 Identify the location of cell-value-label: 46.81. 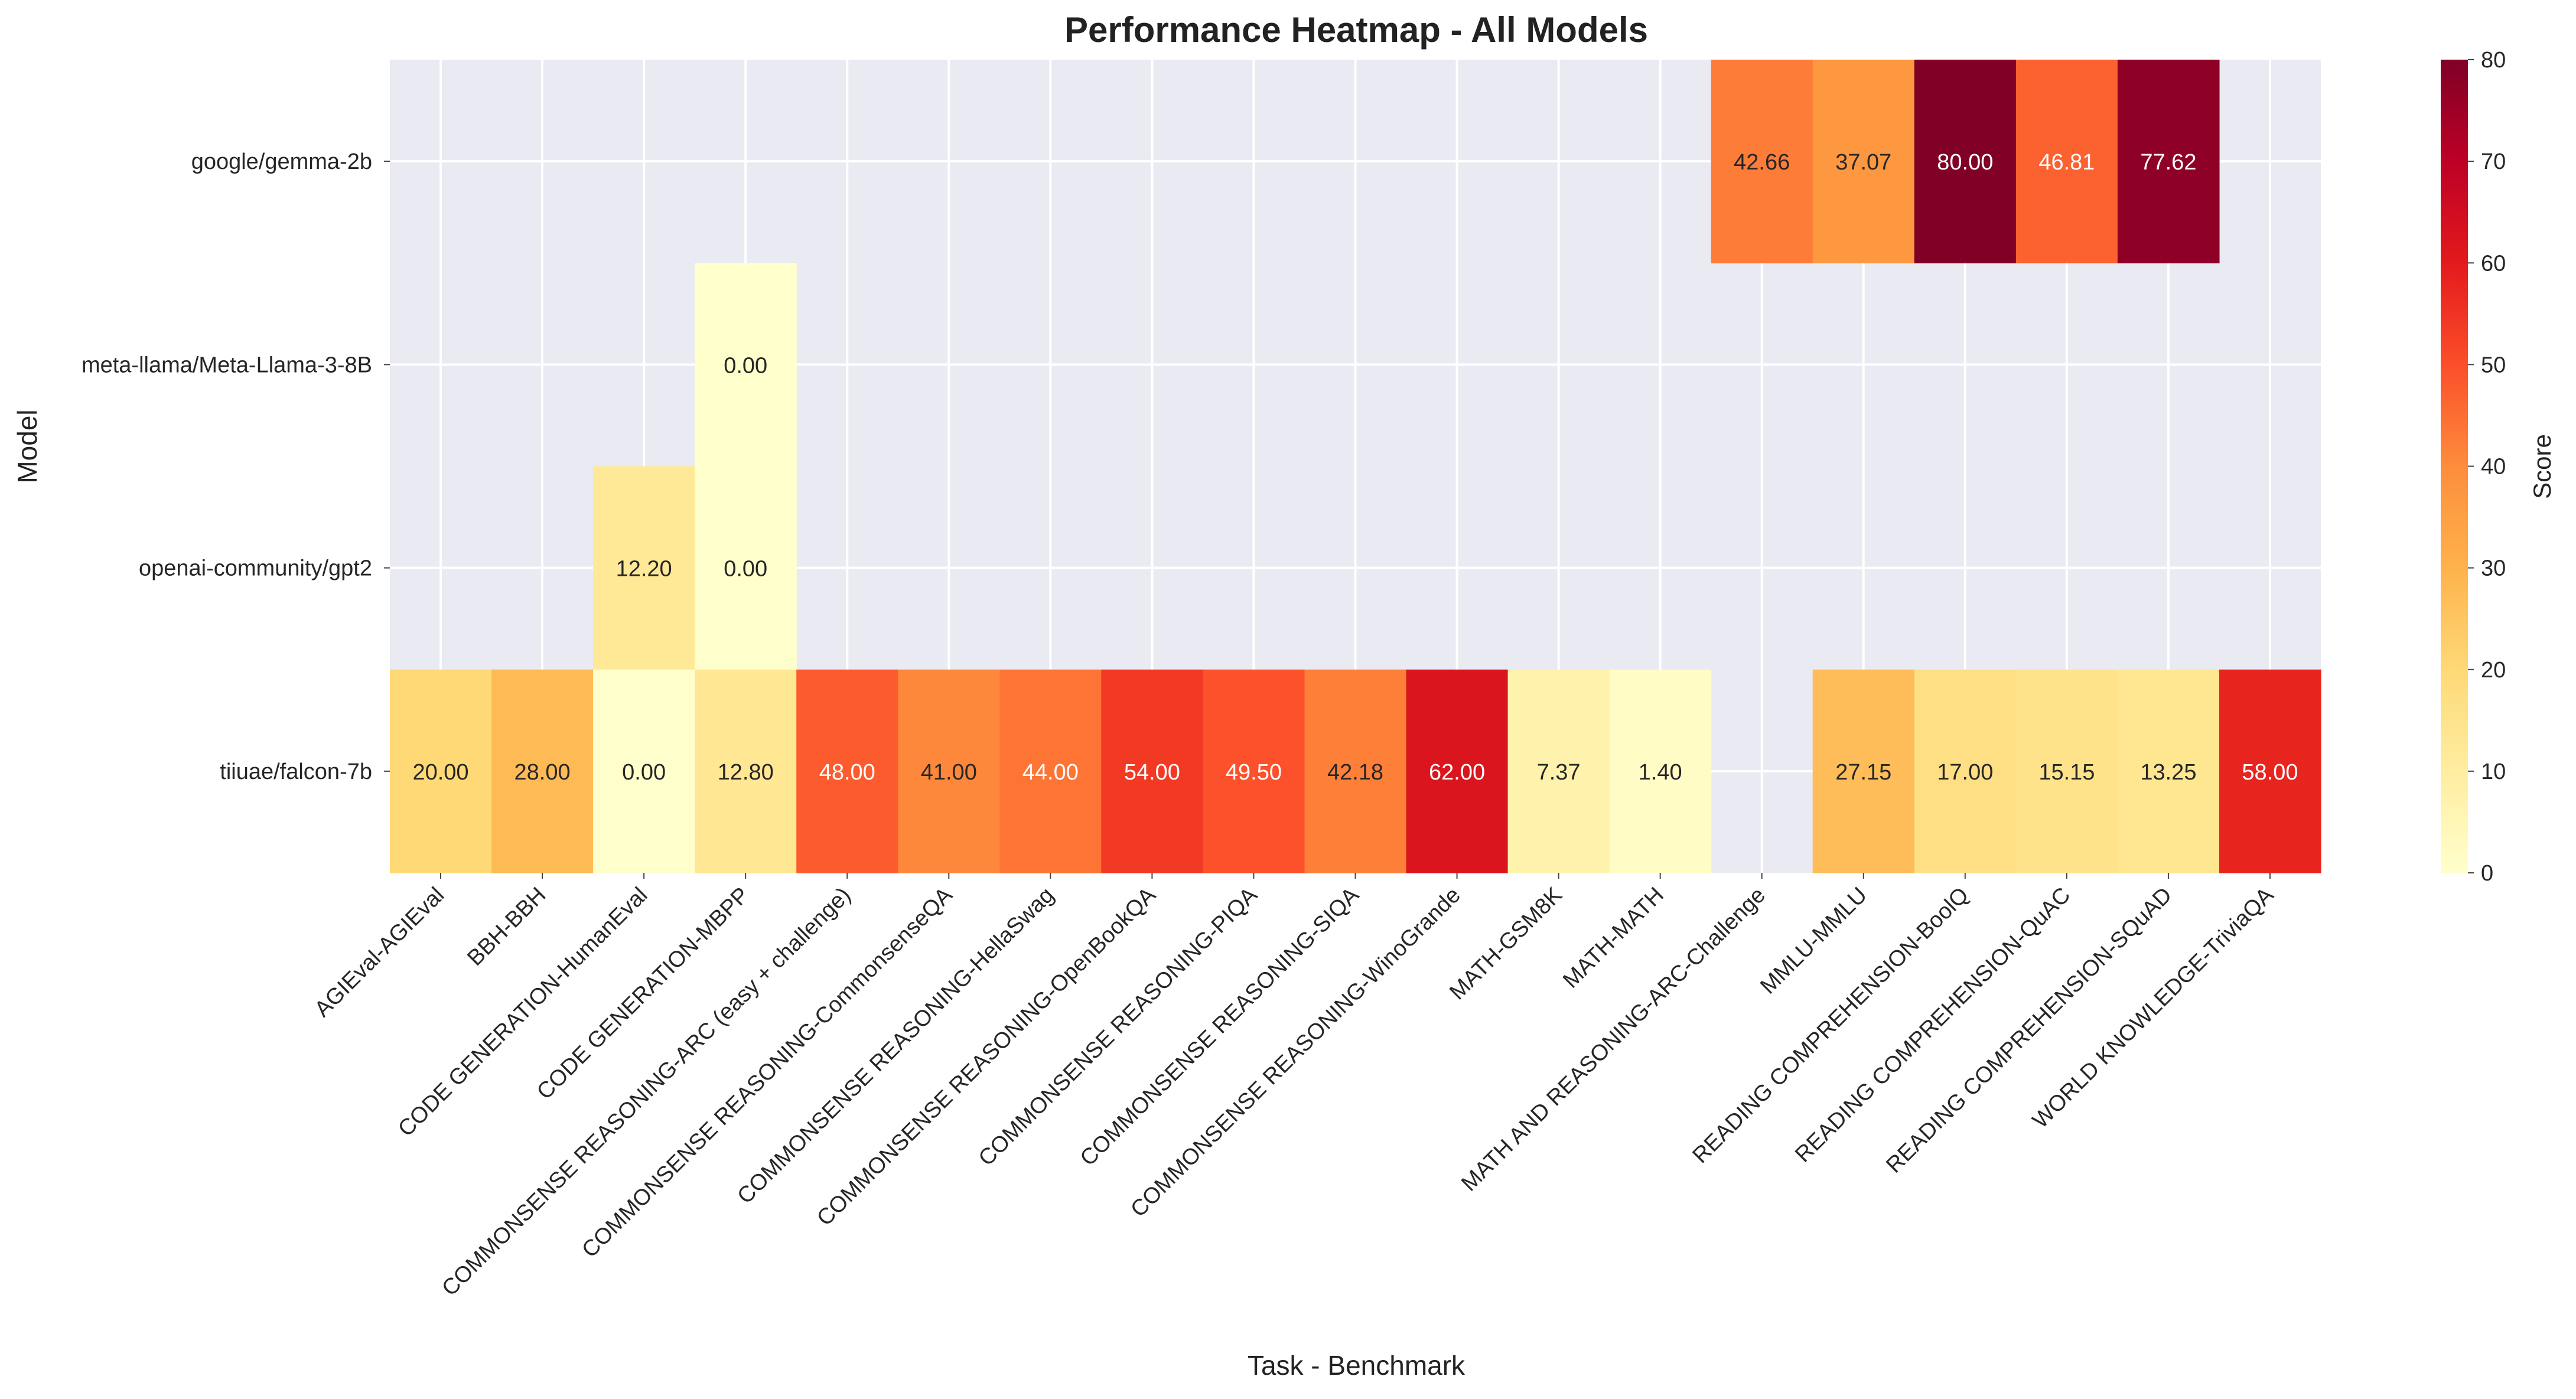
(2066, 162).